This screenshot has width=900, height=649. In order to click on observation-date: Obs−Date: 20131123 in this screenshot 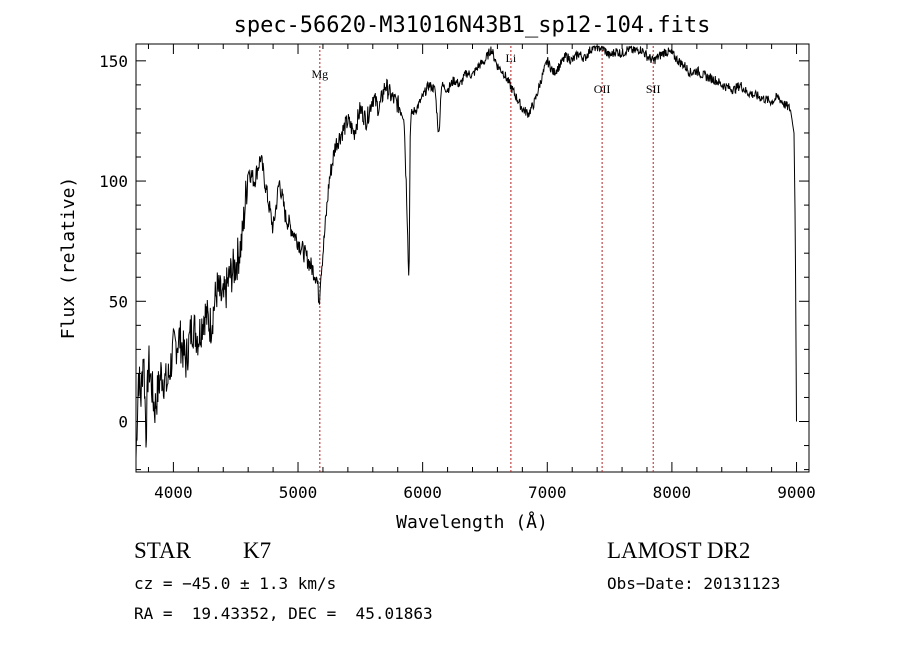, I will do `click(694, 583)`.